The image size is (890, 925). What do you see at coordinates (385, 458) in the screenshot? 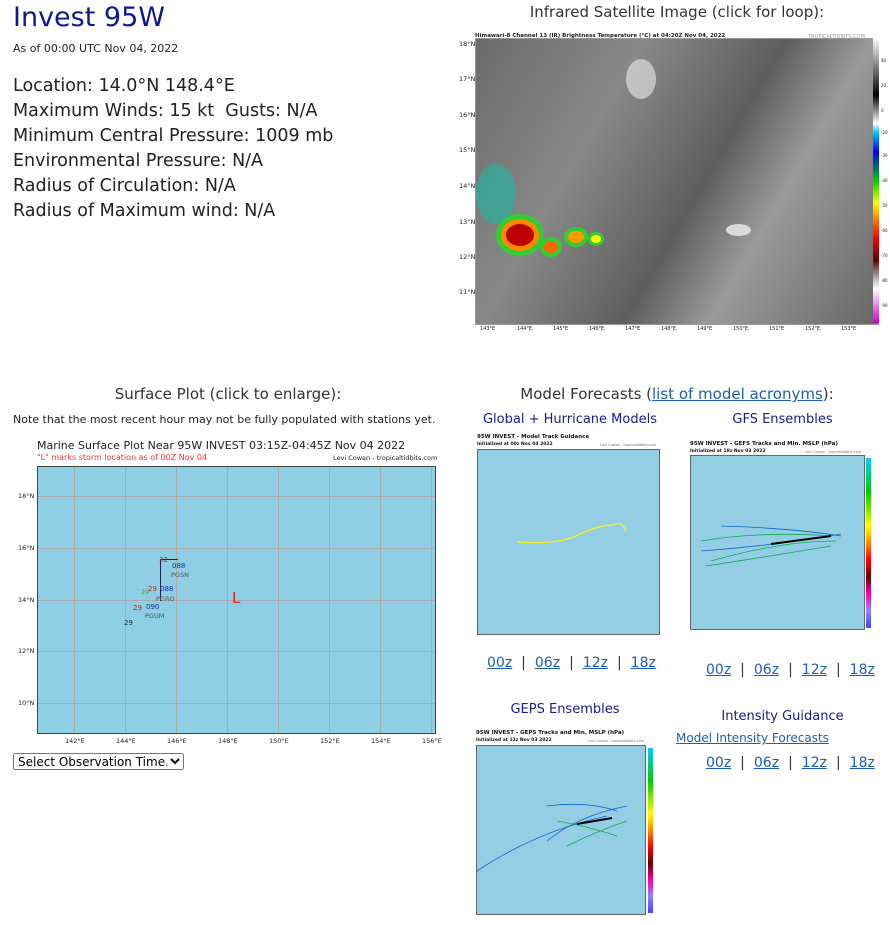
I see `surface-credit: Levi Cowan - tropicaltidbits.com` at bounding box center [385, 458].